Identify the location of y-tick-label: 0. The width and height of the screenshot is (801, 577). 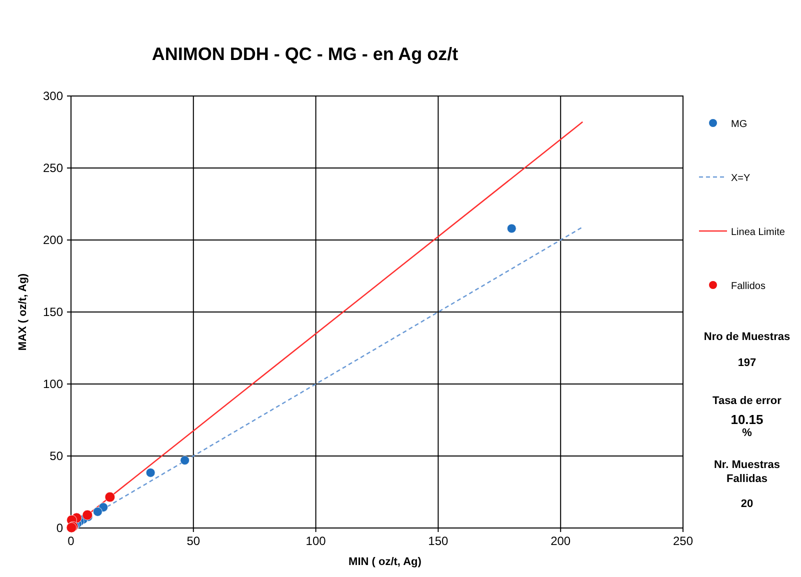
(60, 528).